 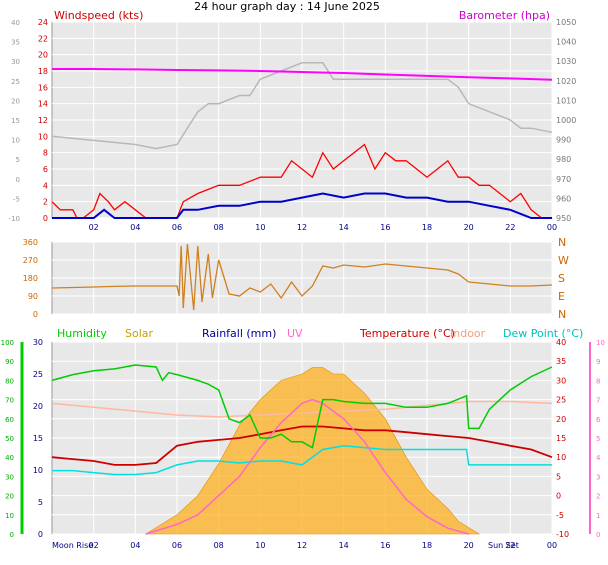 What do you see at coordinates (9, 401) in the screenshot?
I see `humidity-tick-label: 70` at bounding box center [9, 401].